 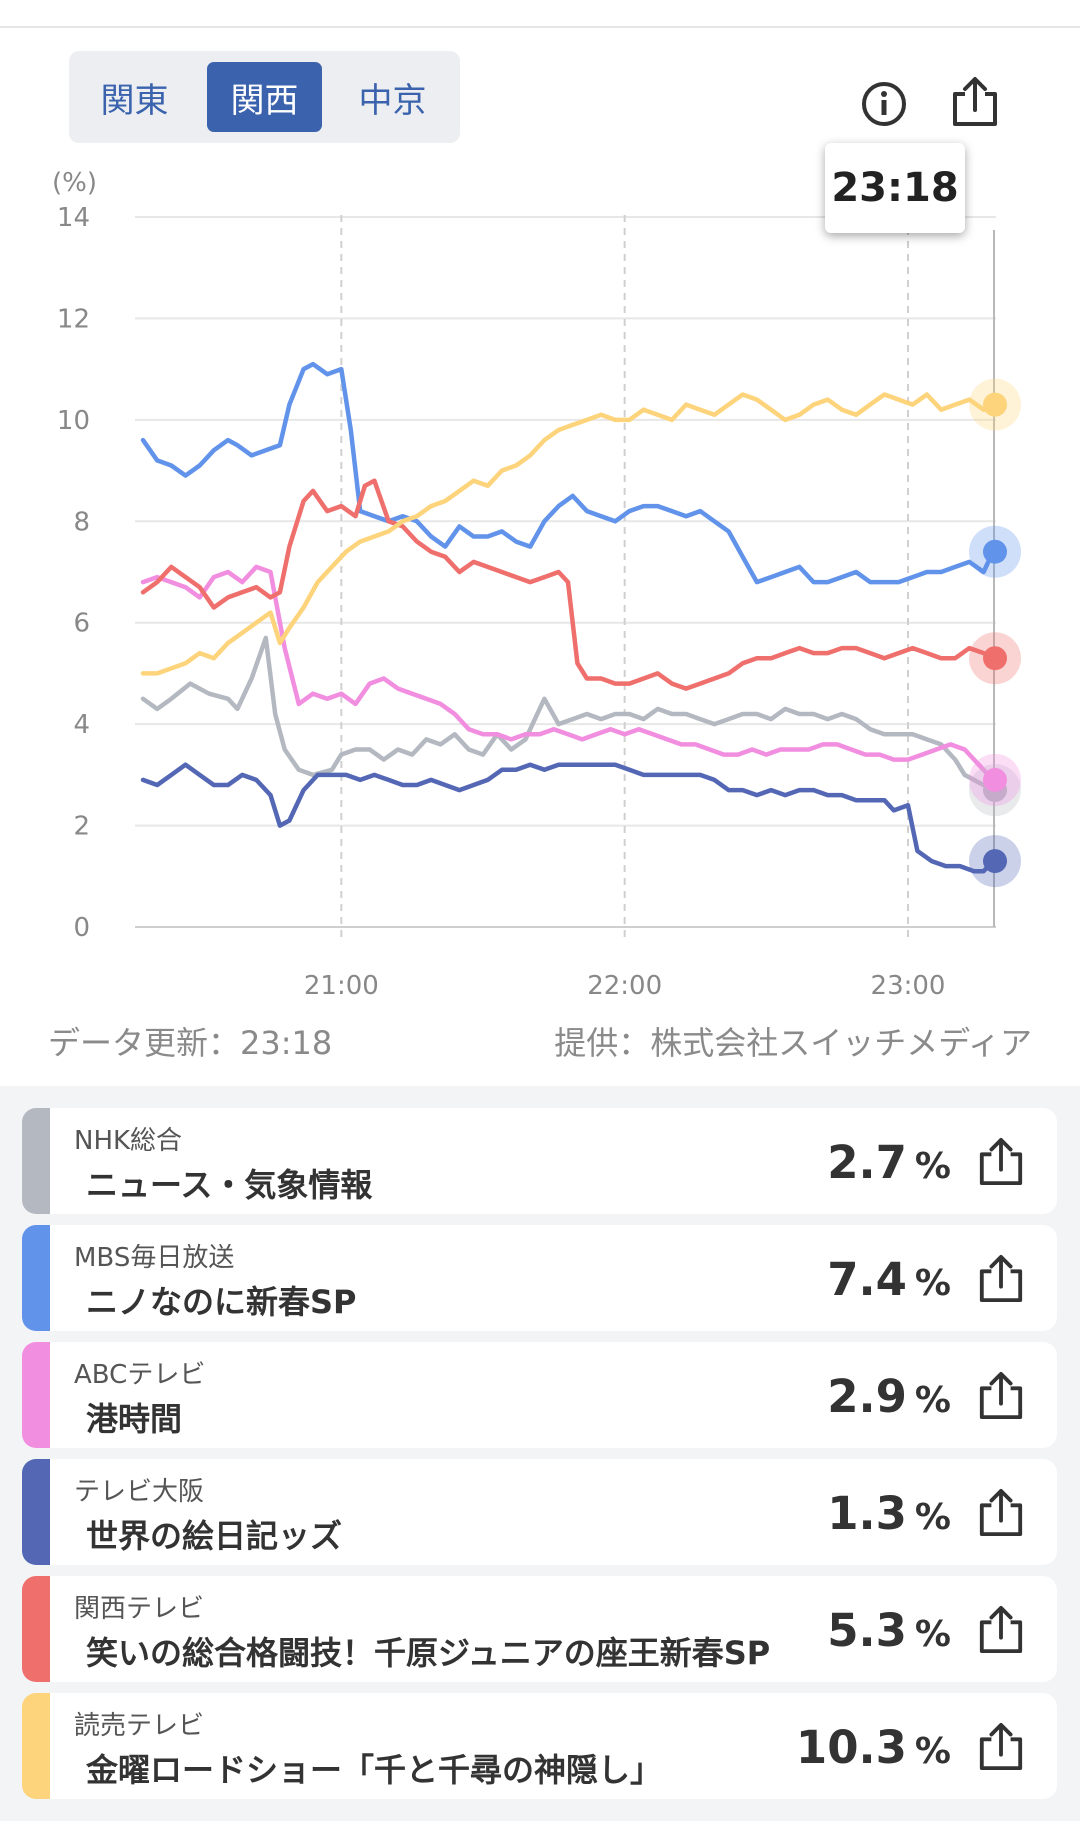 I want to click on rating-value: 1.3%, so click(x=889, y=1513).